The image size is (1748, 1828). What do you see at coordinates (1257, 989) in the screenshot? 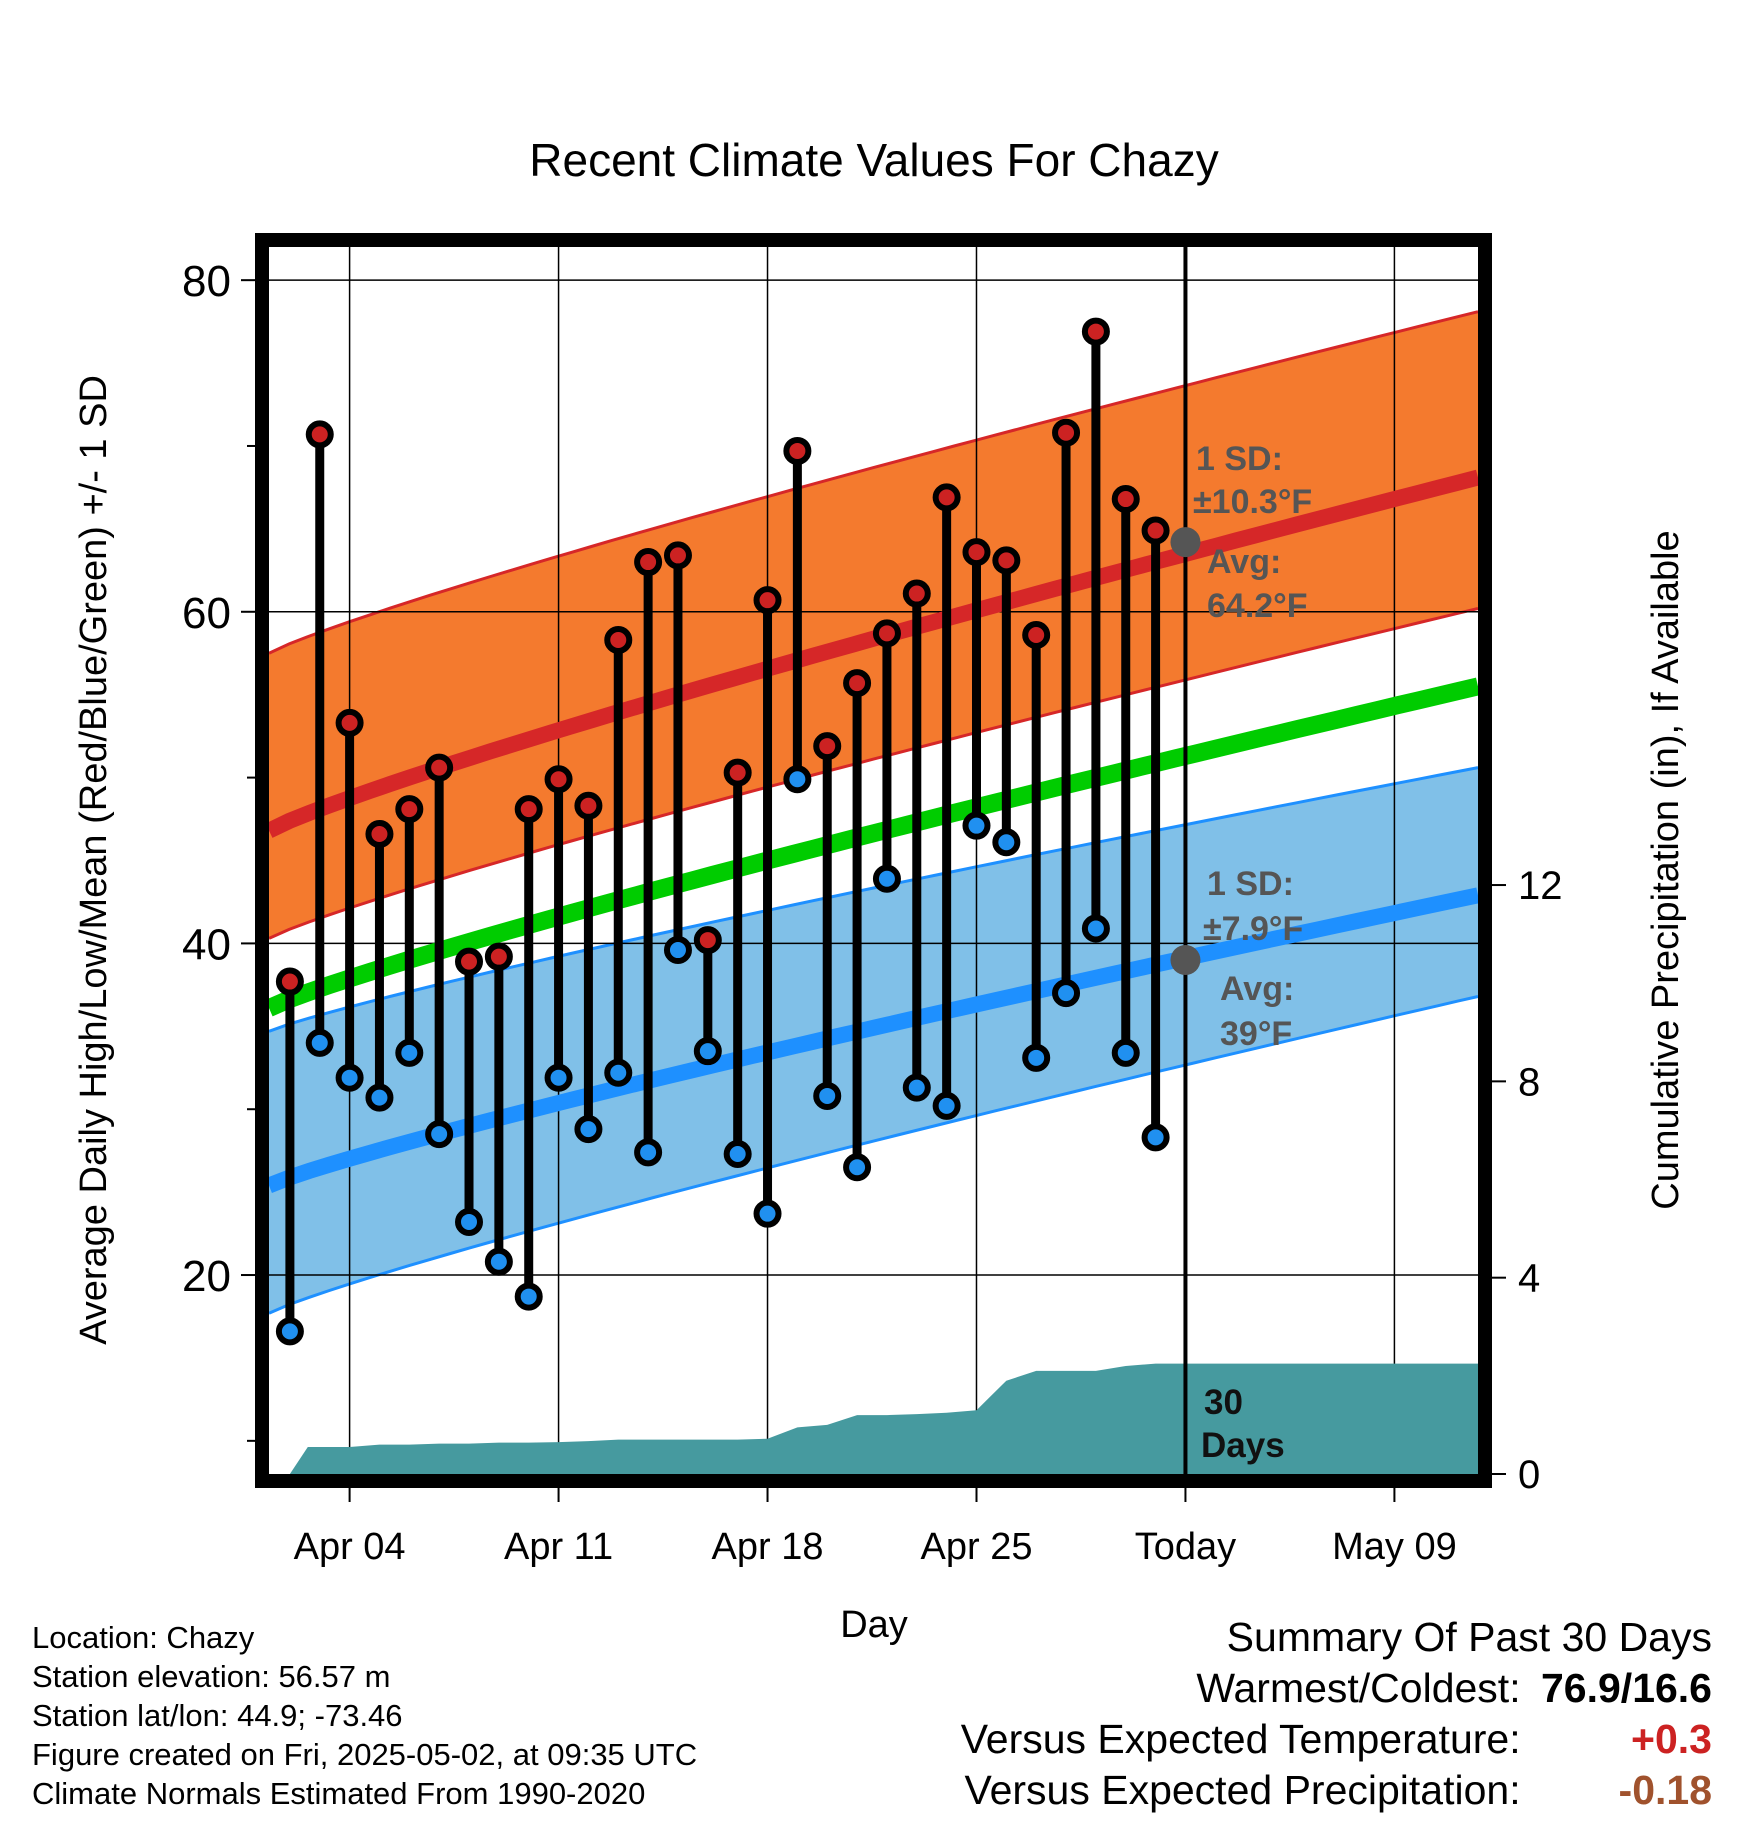
I see `low-avg-label: Avg:` at bounding box center [1257, 989].